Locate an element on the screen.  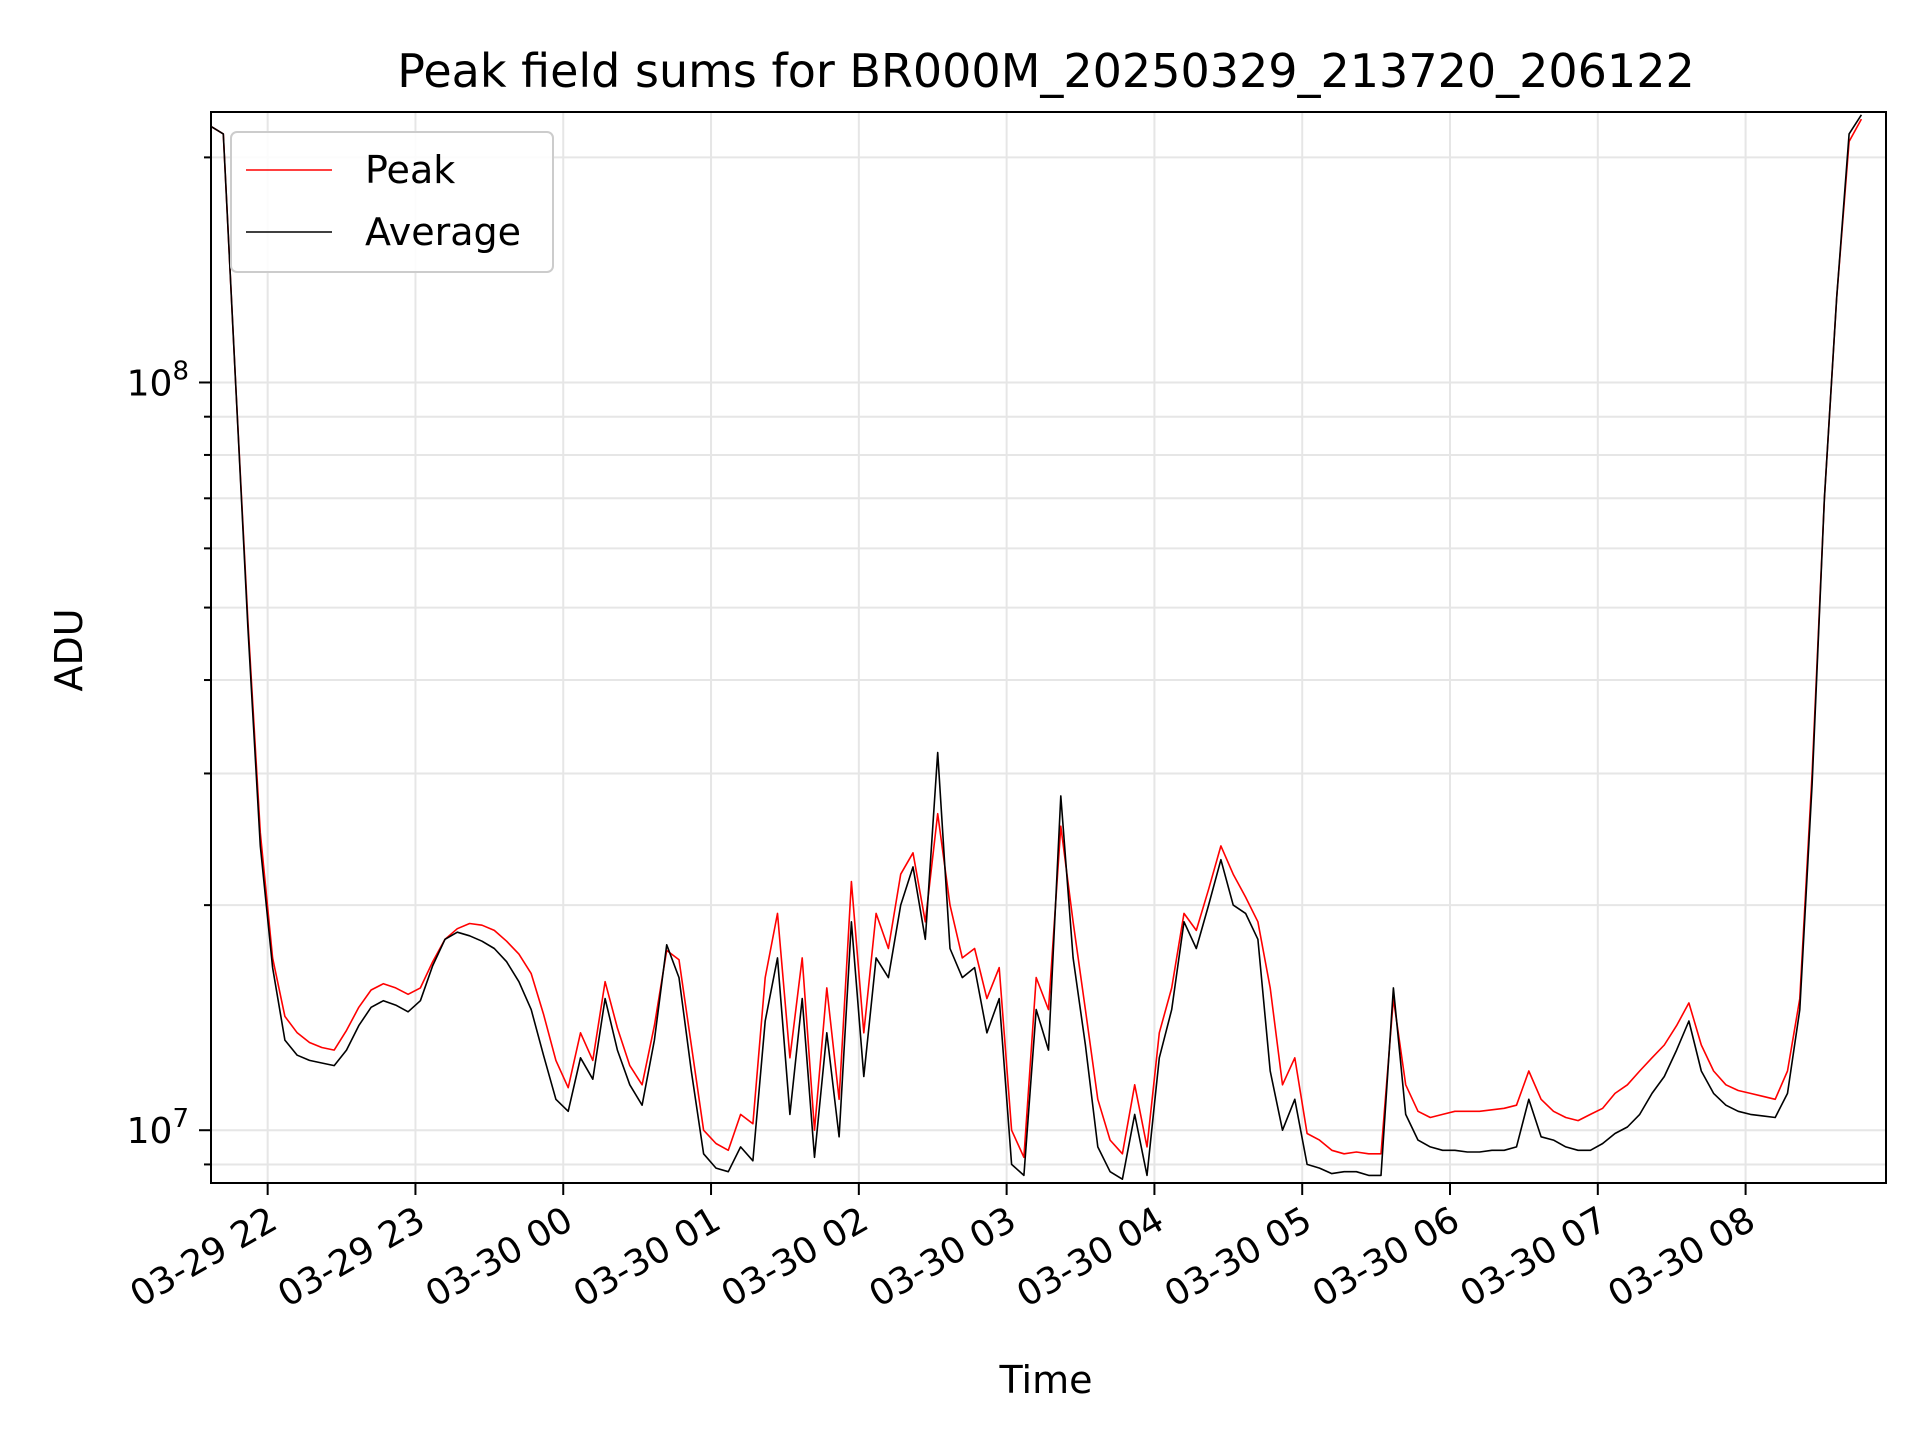
y-tick-label: 10⁸ is located at coordinates (158, 380).